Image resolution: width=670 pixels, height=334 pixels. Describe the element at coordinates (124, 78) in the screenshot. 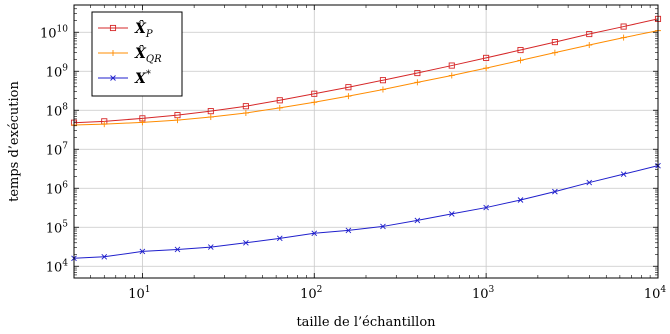

I see `legend-item: X*` at that location.